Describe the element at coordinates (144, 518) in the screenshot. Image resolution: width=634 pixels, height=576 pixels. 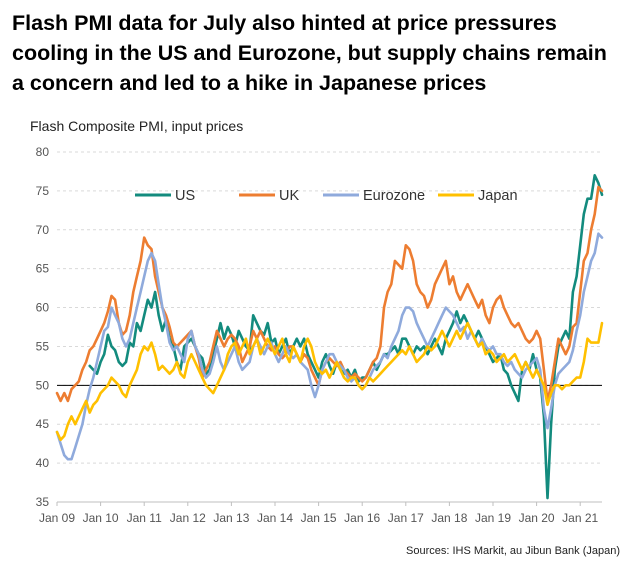
I see `x-tick-label: Jan 11` at that location.